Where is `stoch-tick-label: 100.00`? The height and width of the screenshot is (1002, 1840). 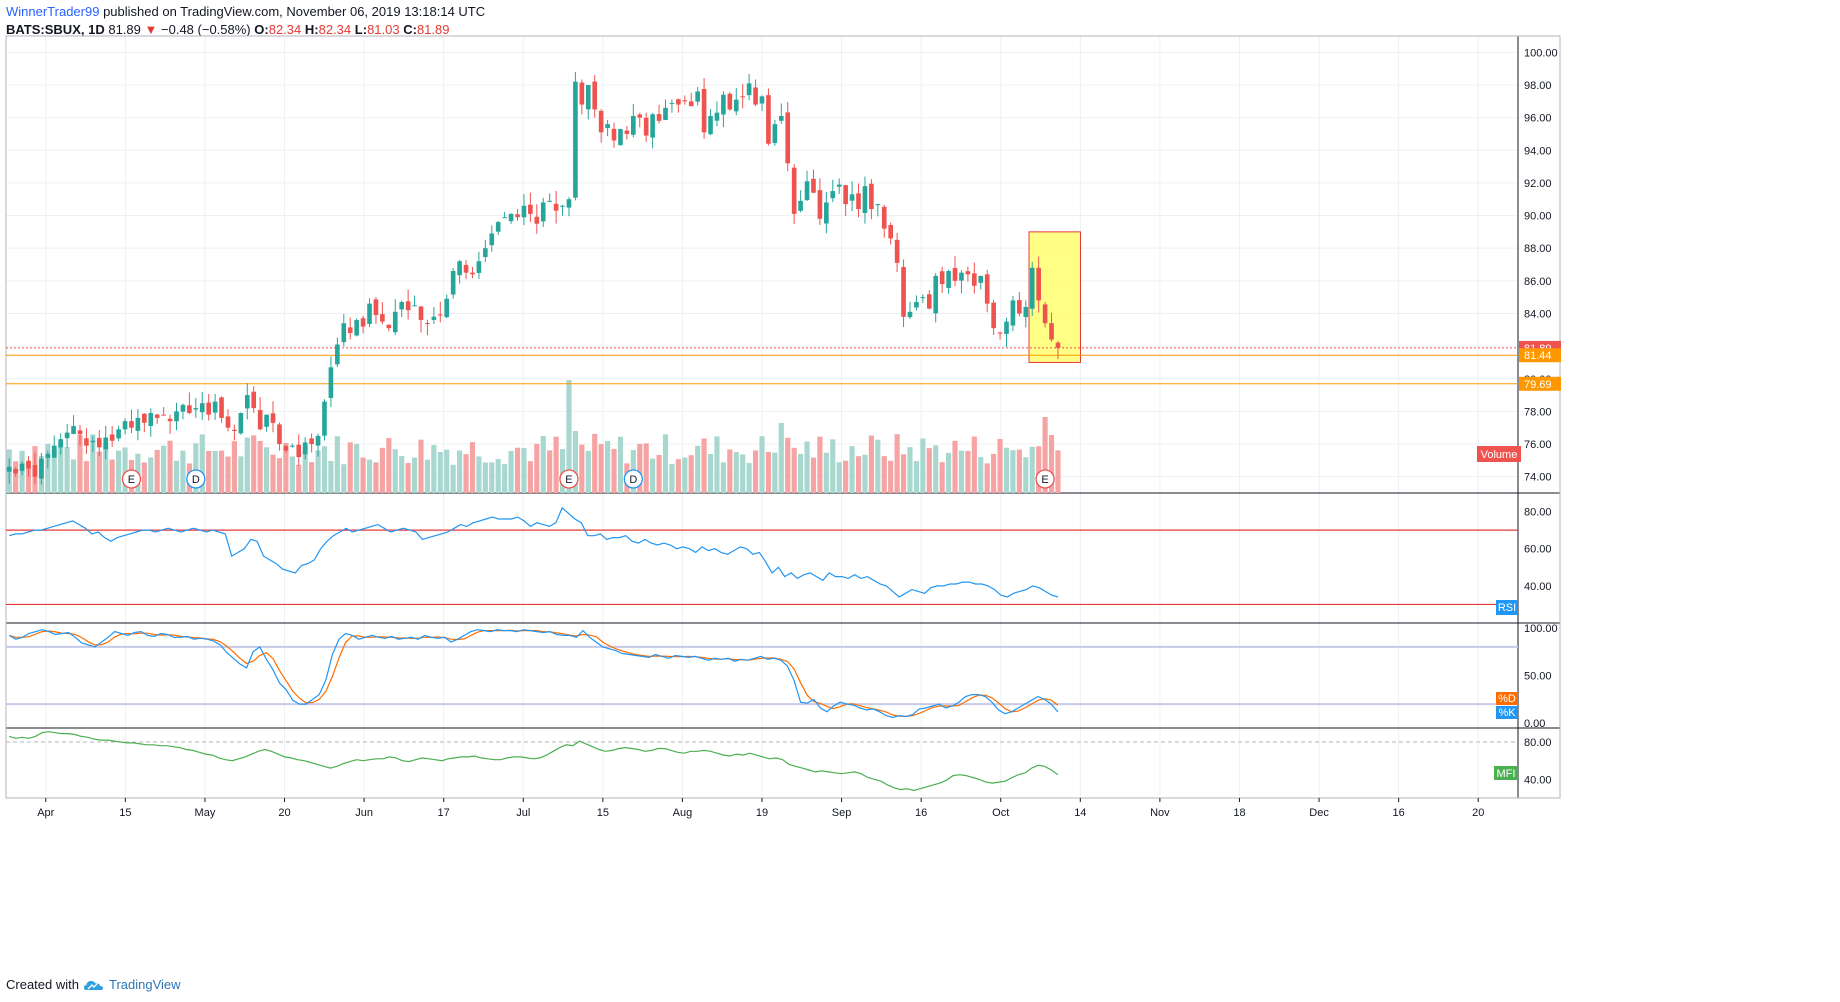 stoch-tick-label: 100.00 is located at coordinates (1541, 629).